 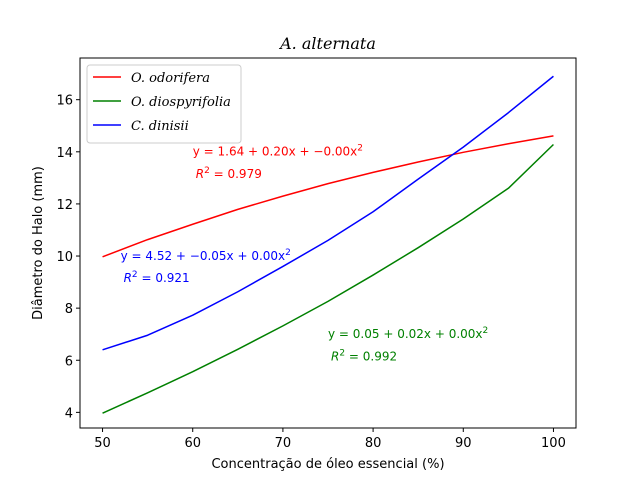 I want to click on legend-label-c-dinisii: C. dinisii, so click(x=160, y=126).